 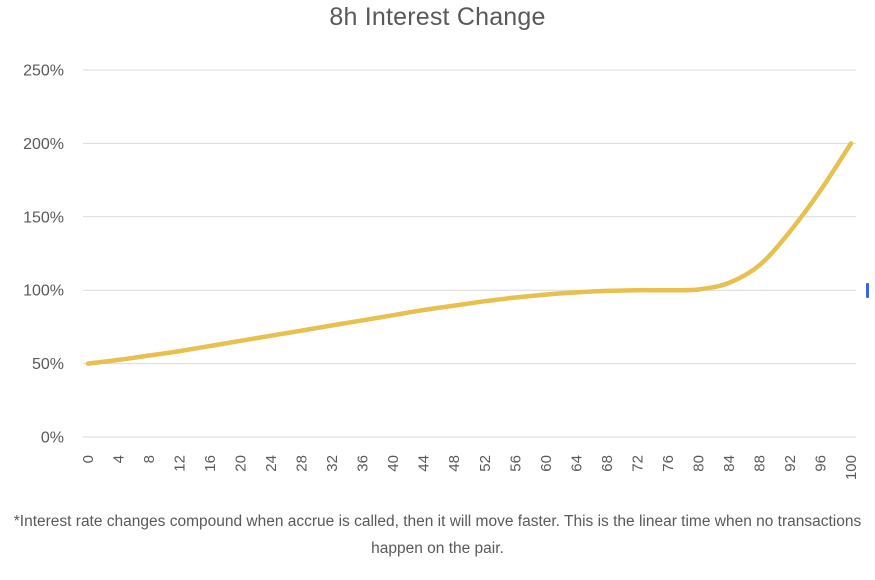 What do you see at coordinates (48, 364) in the screenshot?
I see `y-axis-tick-label: 50%` at bounding box center [48, 364].